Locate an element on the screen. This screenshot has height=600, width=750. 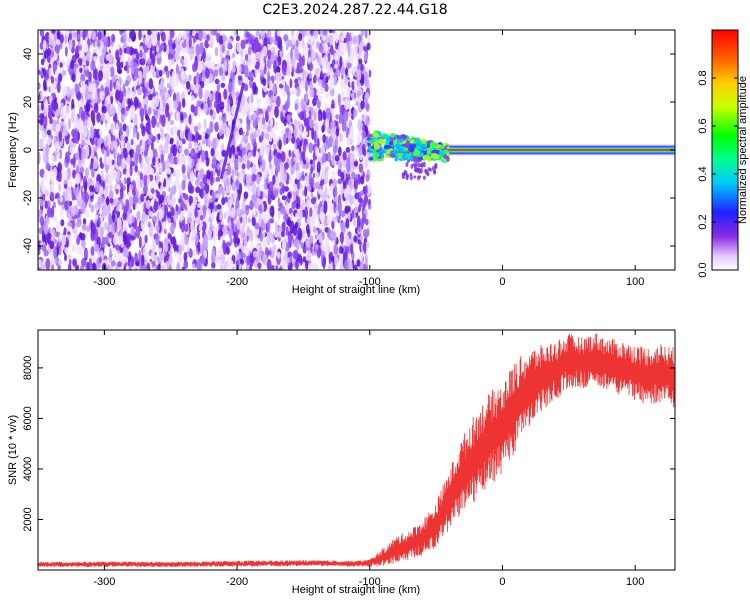
y-tick-label: 8000 is located at coordinates (28, 368).